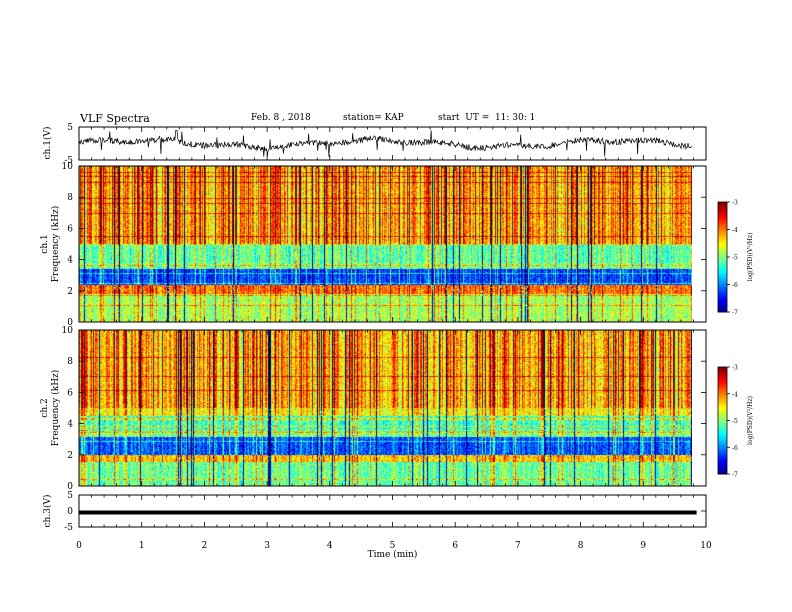 This screenshot has width=792, height=612. Describe the element at coordinates (330, 546) in the screenshot. I see `x-tick-label-4: 4` at that location.